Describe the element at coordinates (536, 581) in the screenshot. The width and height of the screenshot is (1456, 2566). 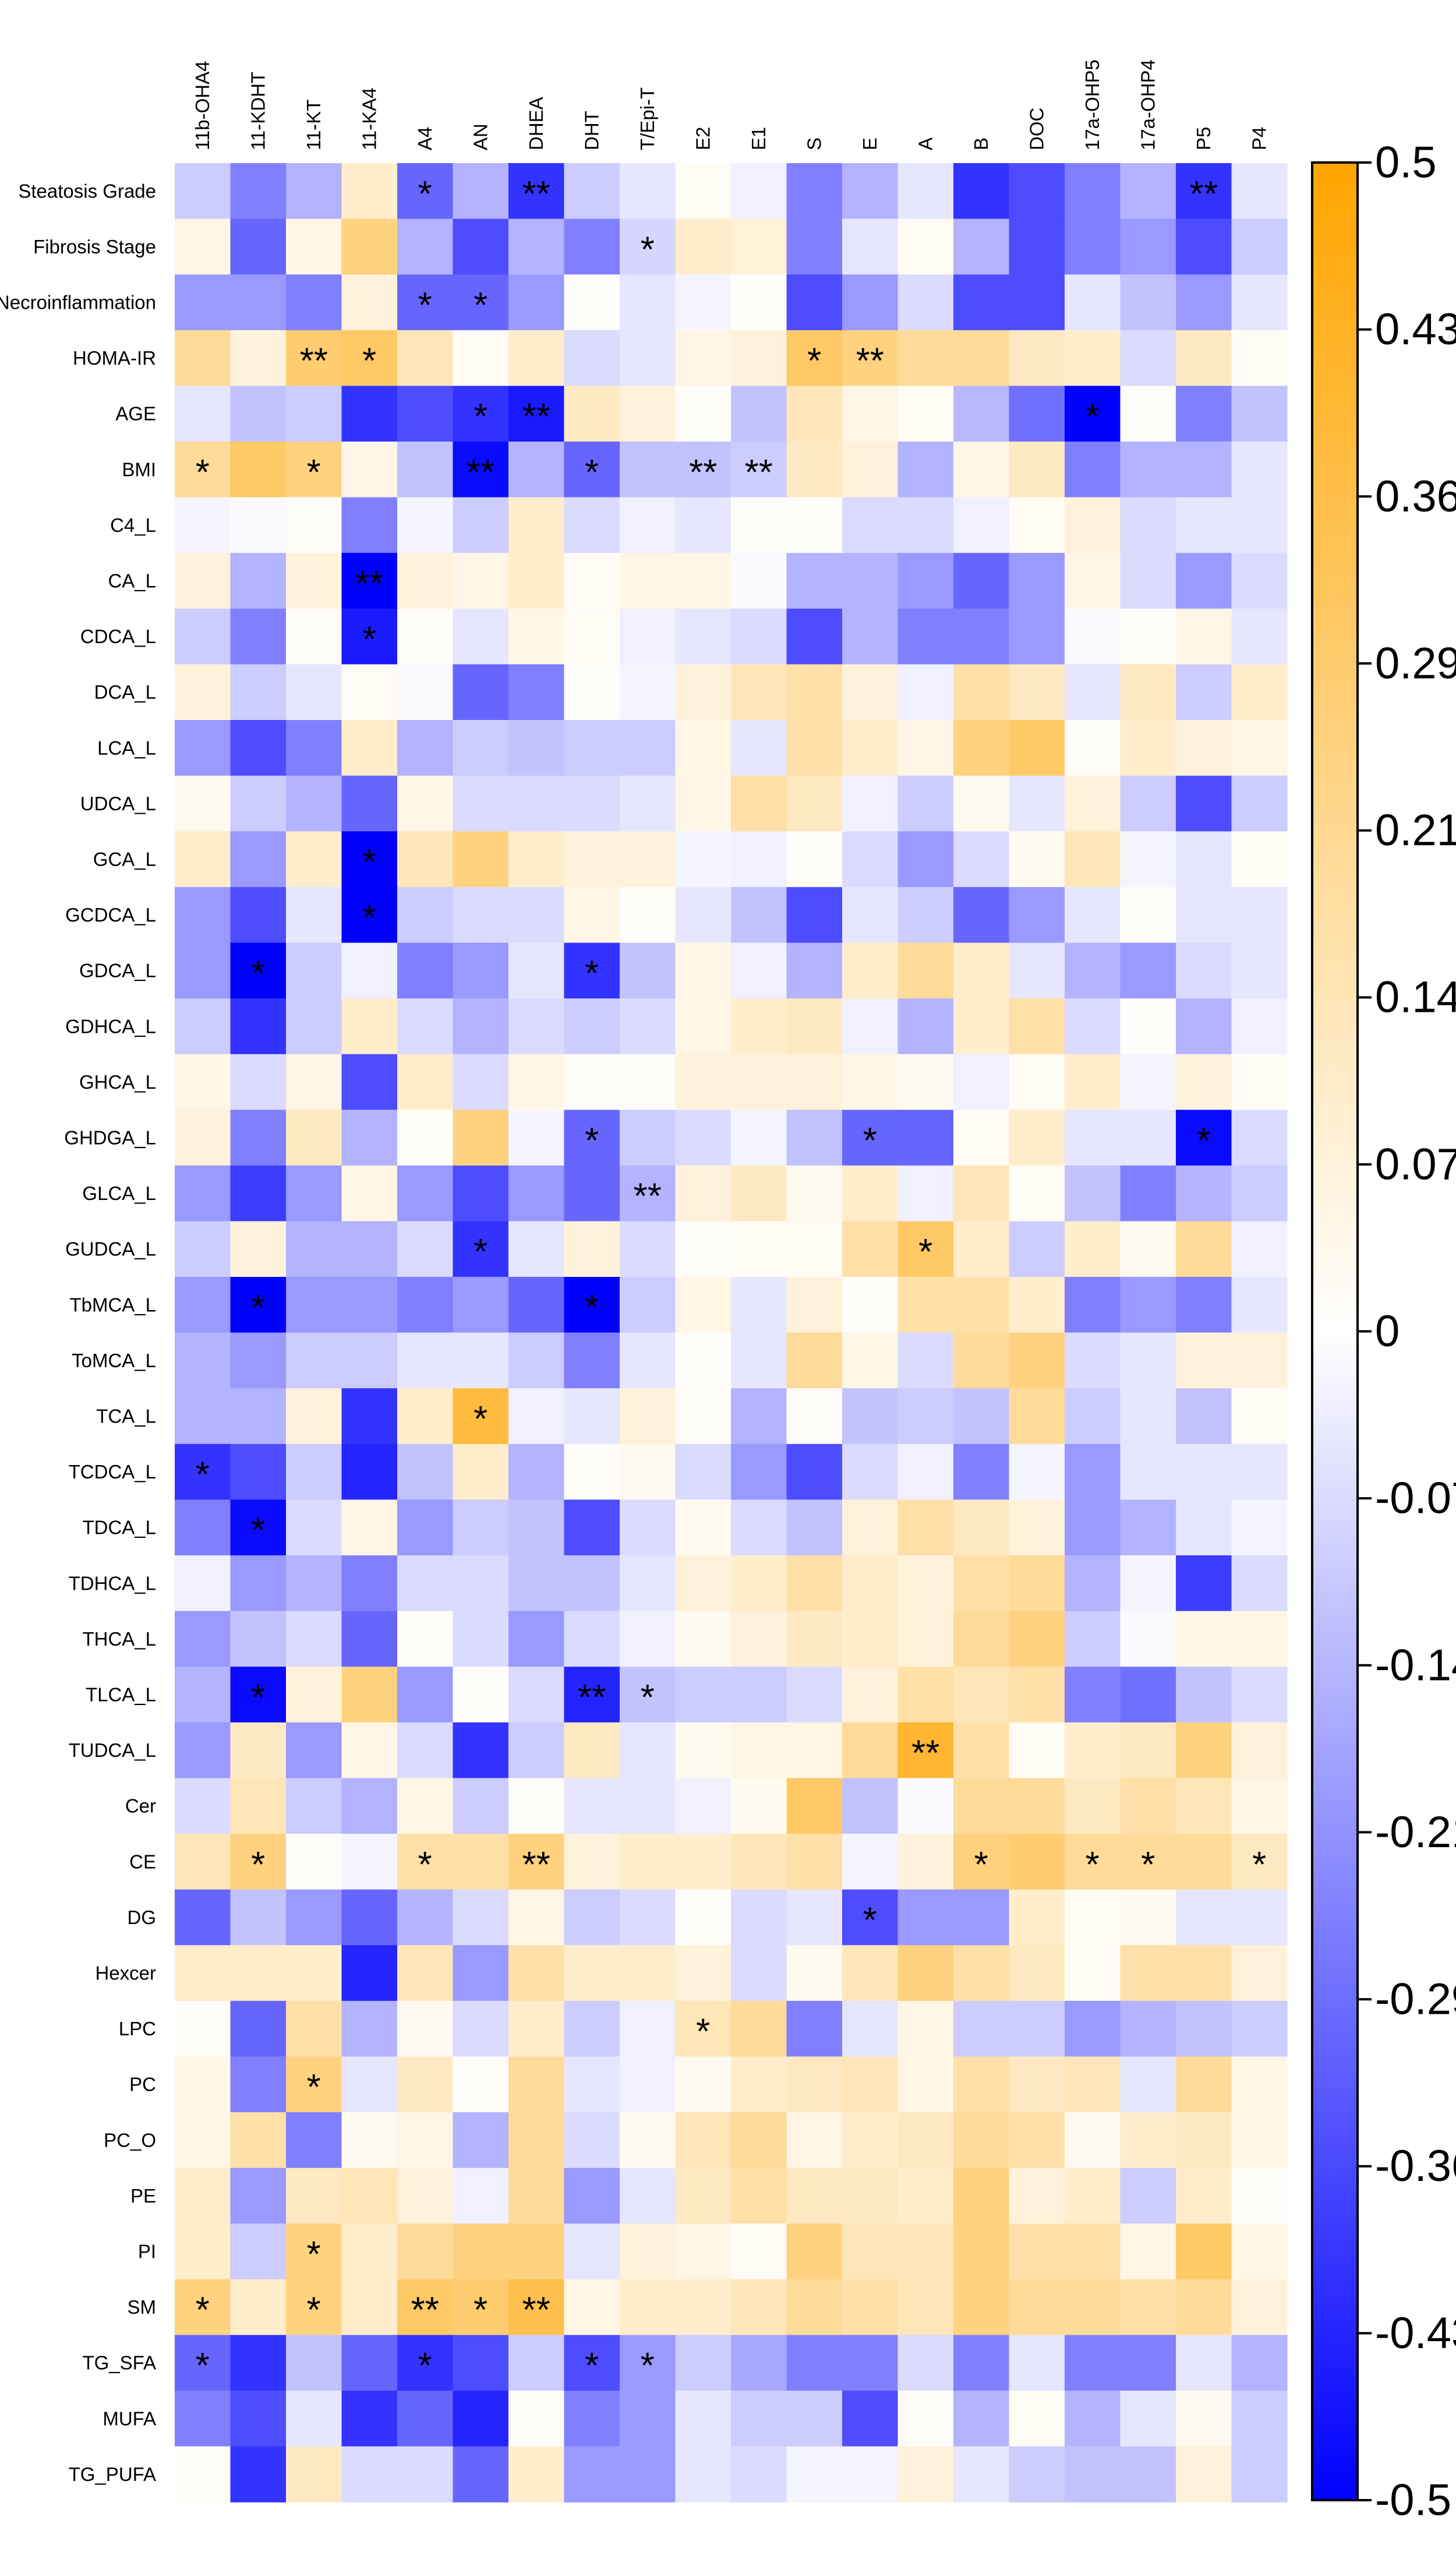
I see `cell-ca-l-dhea` at that location.